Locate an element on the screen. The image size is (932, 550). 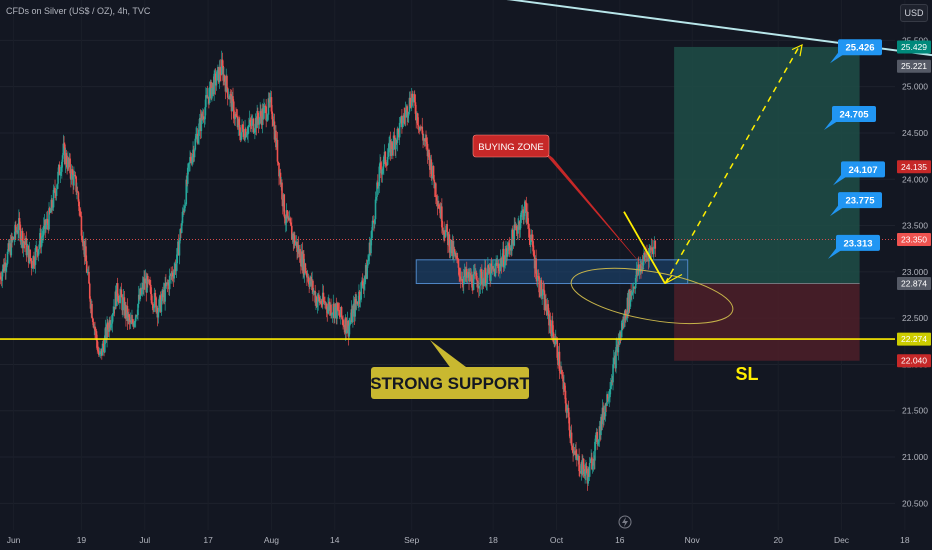
currency-button: USD is located at coordinates (914, 13).